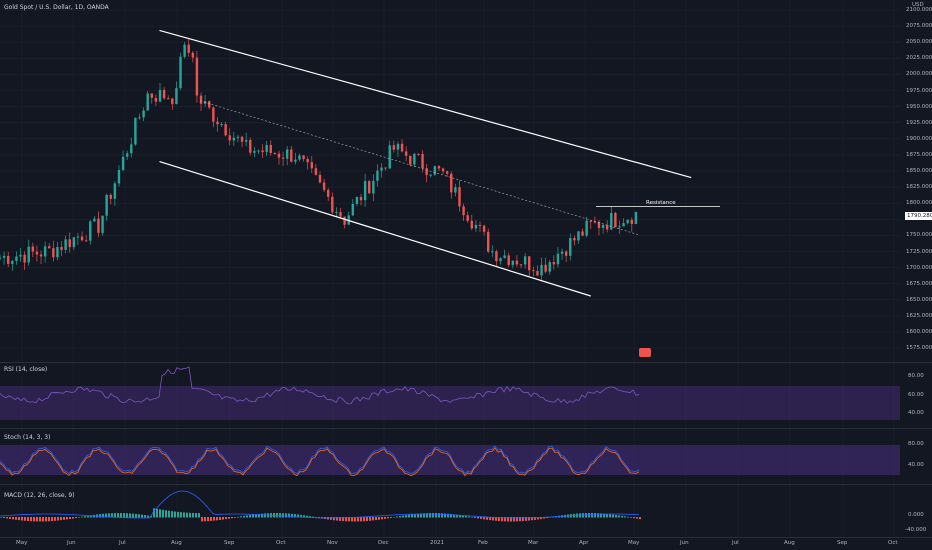 The image size is (932, 550). What do you see at coordinates (229, 543) in the screenshot?
I see `time-tick-label: Sep` at bounding box center [229, 543].